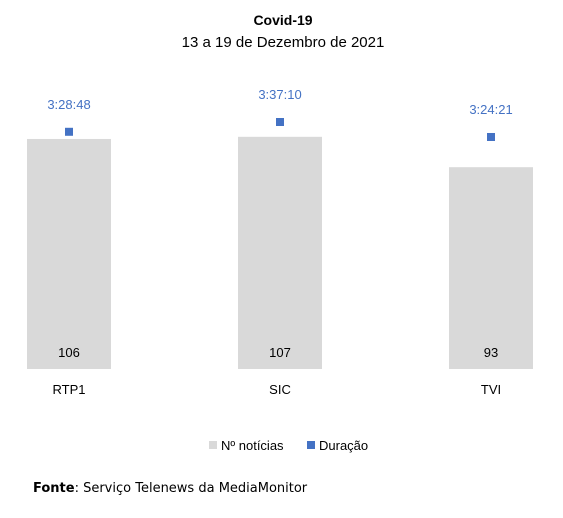 The width and height of the screenshot is (563, 518). What do you see at coordinates (490, 109) in the screenshot?
I see `duration-label-tvi: 3:24:21` at bounding box center [490, 109].